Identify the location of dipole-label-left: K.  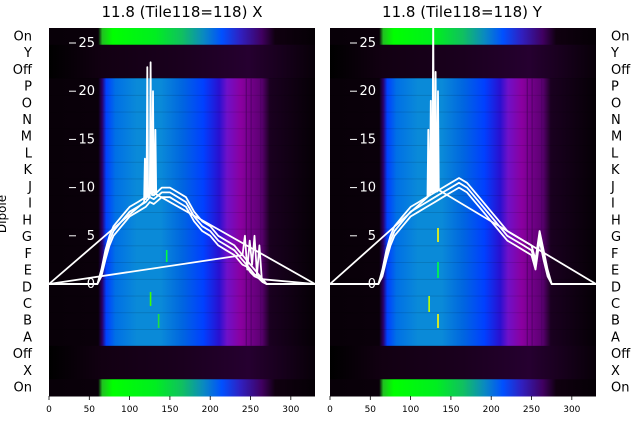
(27, 170).